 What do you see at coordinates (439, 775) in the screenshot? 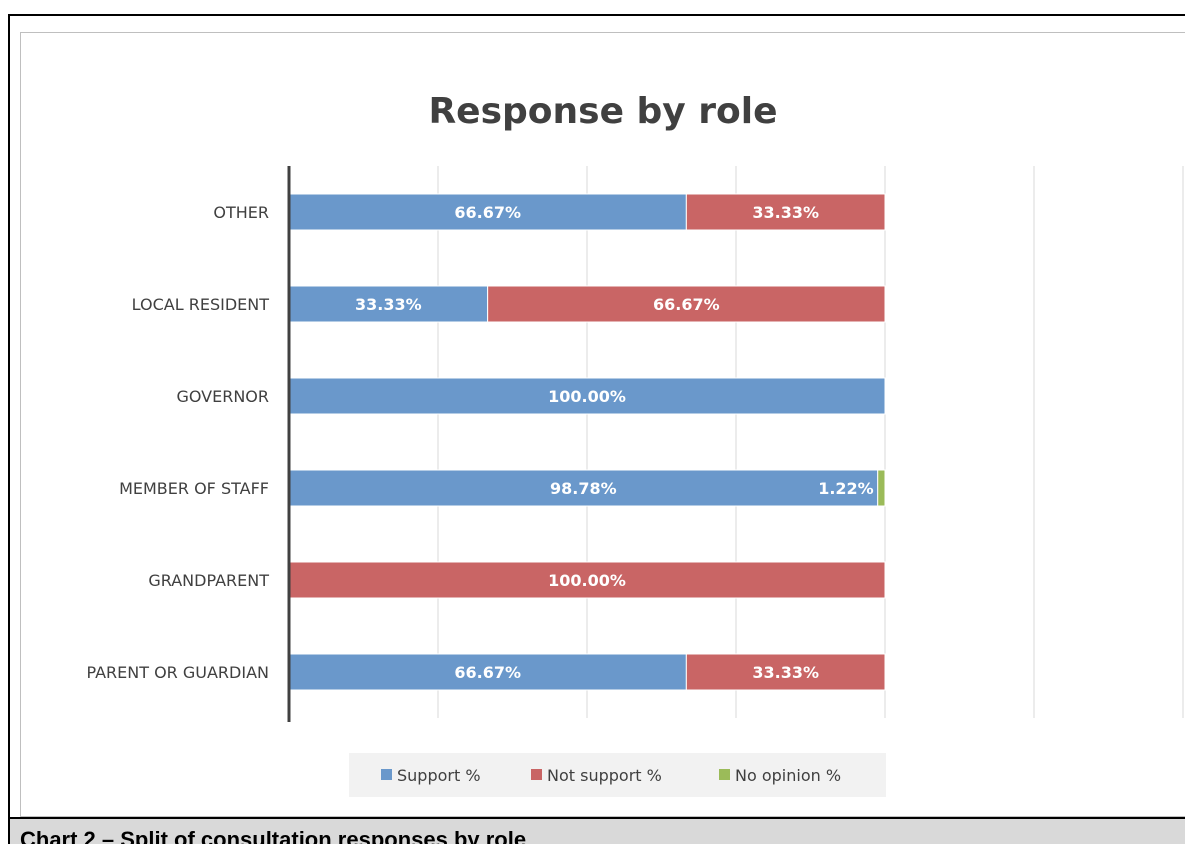
I see `legend-label: Support %` at bounding box center [439, 775].